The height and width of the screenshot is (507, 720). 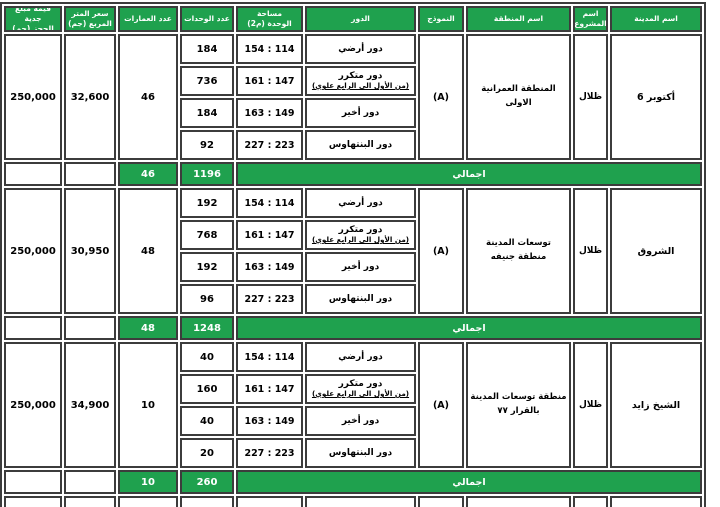 I want to click on buildings-count: 10, so click(x=148, y=405).